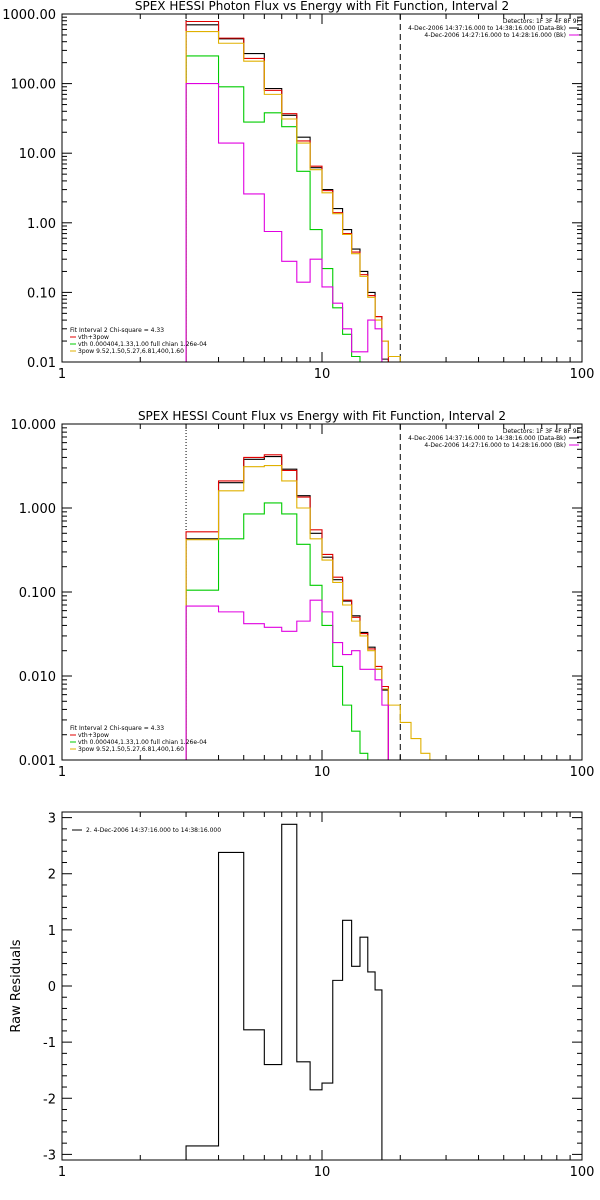  I want to click on series-residual-line, so click(287, 992).